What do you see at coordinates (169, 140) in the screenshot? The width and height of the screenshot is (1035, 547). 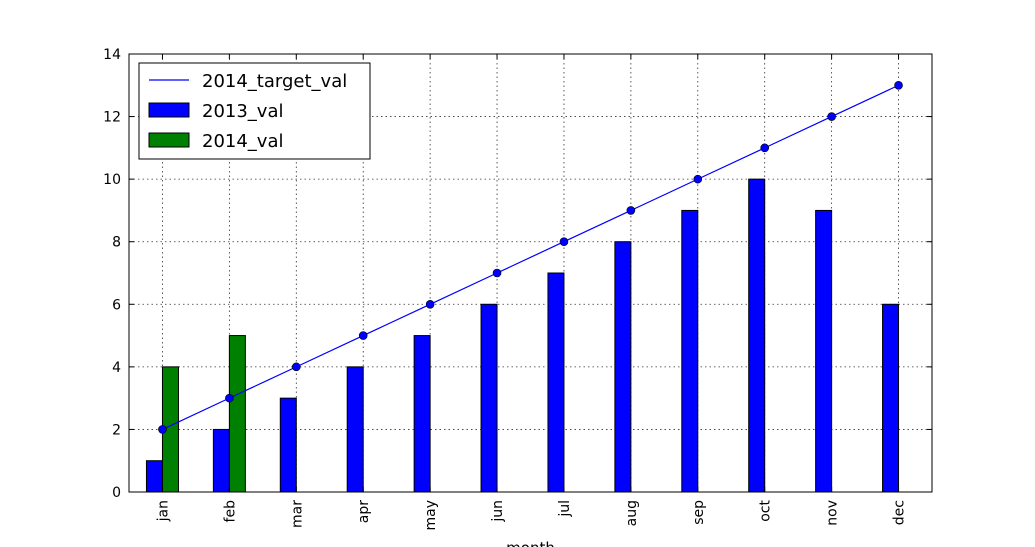 I see `legend-swatch-2014` at bounding box center [169, 140].